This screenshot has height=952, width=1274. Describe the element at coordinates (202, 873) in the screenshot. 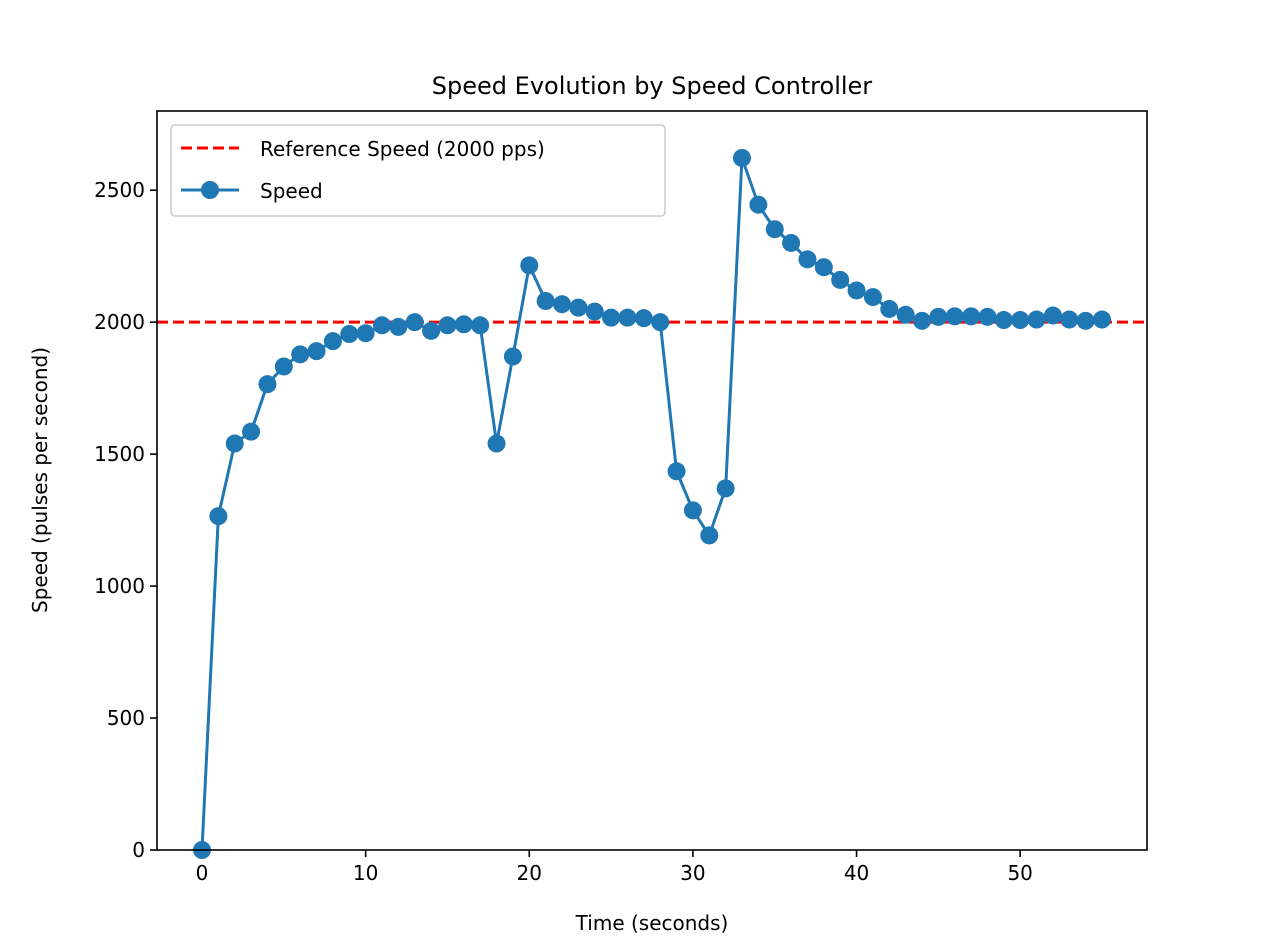

I see `x-tick-label: 0` at that location.